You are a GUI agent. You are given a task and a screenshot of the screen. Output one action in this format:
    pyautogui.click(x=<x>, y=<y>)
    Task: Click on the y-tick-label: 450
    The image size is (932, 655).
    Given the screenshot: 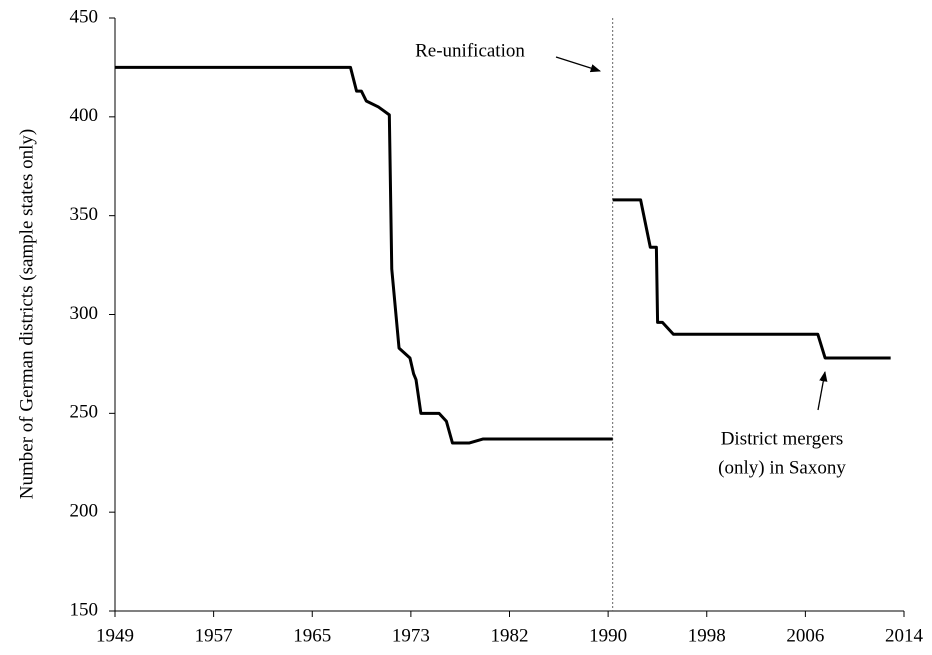 What is the action you would take?
    pyautogui.click(x=84, y=16)
    